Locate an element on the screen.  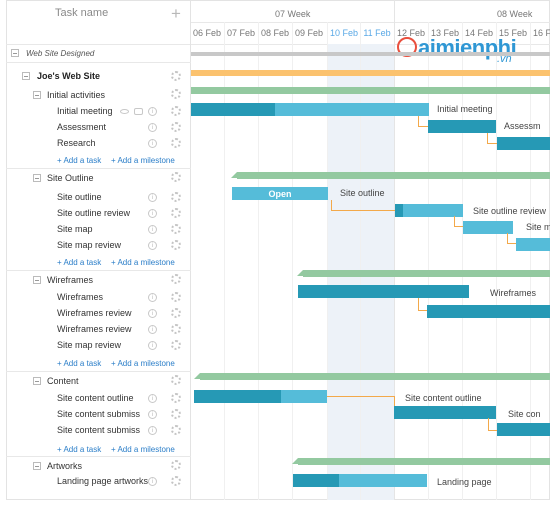
group-label: Content is located at coordinates (63, 381).